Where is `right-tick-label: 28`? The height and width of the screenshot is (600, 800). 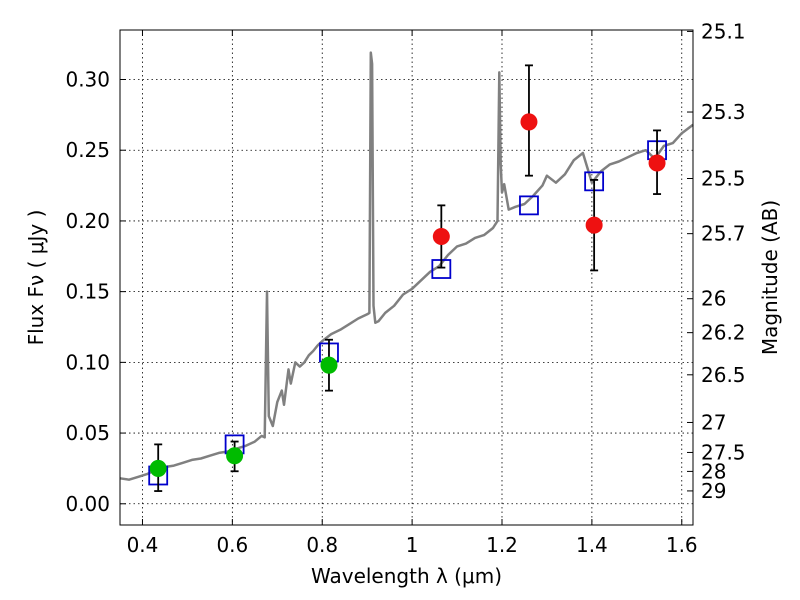 right-tick-label: 28 is located at coordinates (713, 471).